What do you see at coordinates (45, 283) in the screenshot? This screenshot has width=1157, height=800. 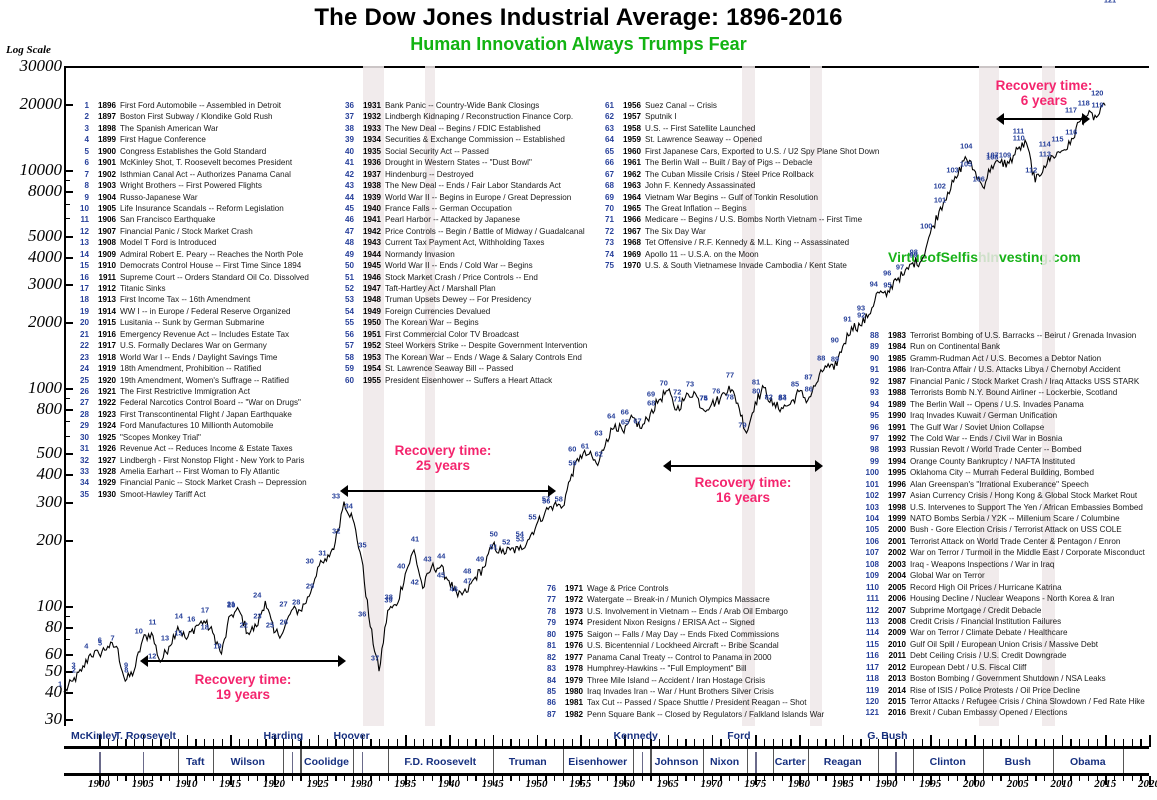 I see `y-axis-tick-label: 3000` at bounding box center [45, 283].